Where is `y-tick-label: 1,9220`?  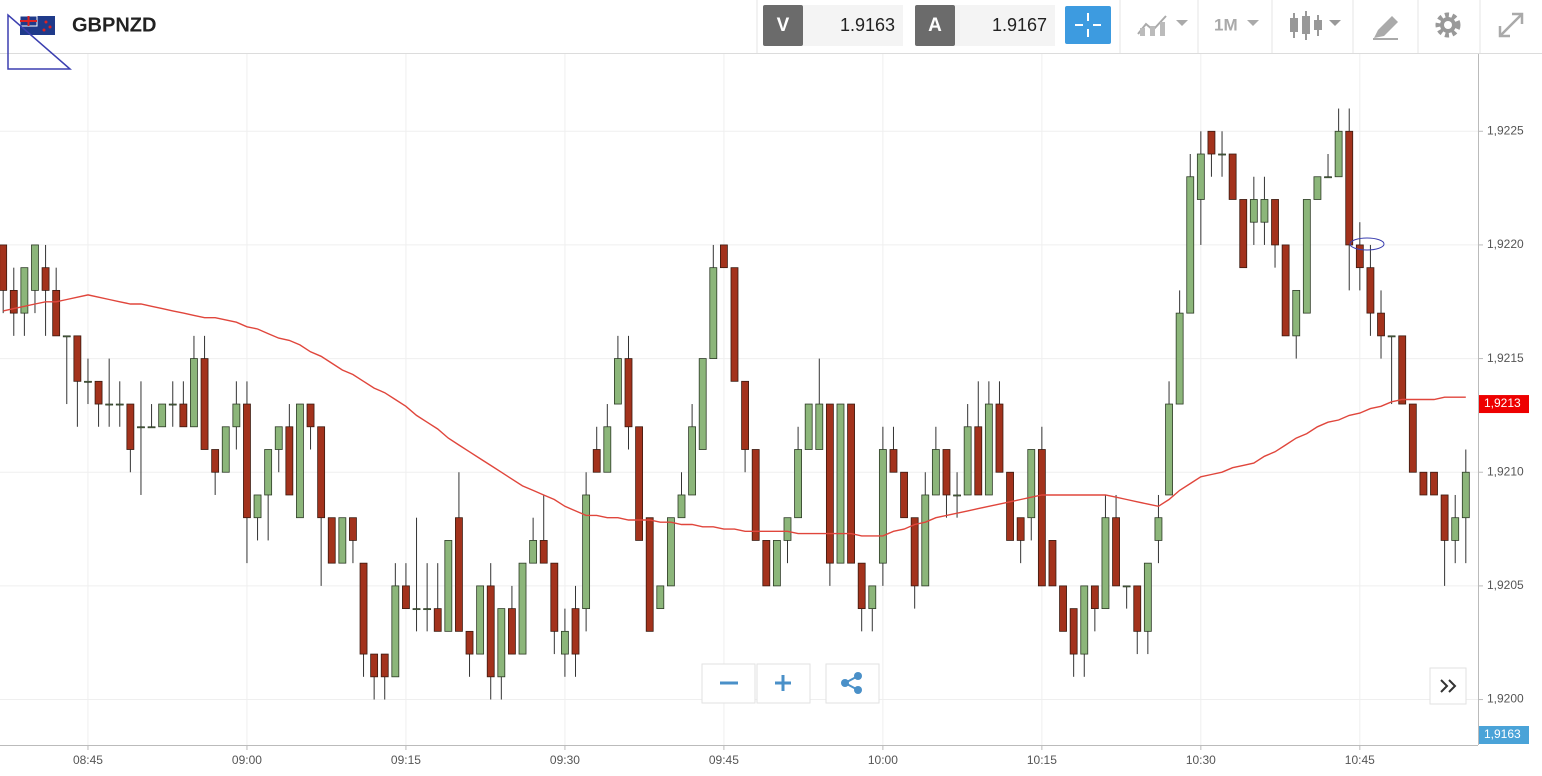 y-tick-label: 1,9220 is located at coordinates (1505, 244).